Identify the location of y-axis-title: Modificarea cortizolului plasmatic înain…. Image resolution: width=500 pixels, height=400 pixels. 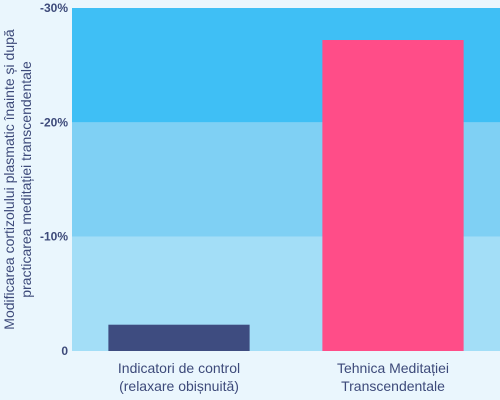
(17, 179).